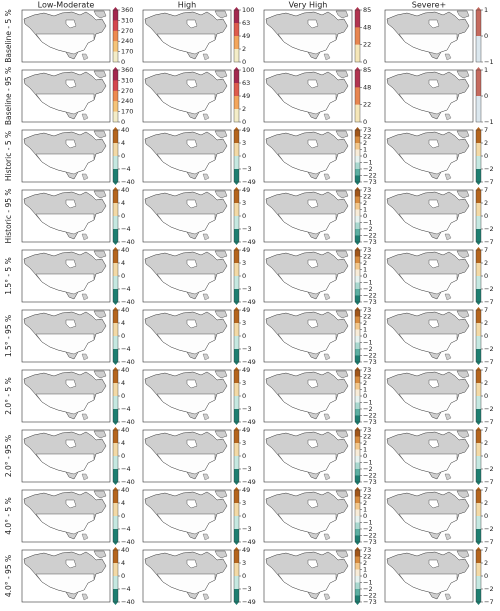 Image resolution: width=500 pixels, height=611 pixels. I want to click on colorbar-tick-label: 100, so click(248, 70).